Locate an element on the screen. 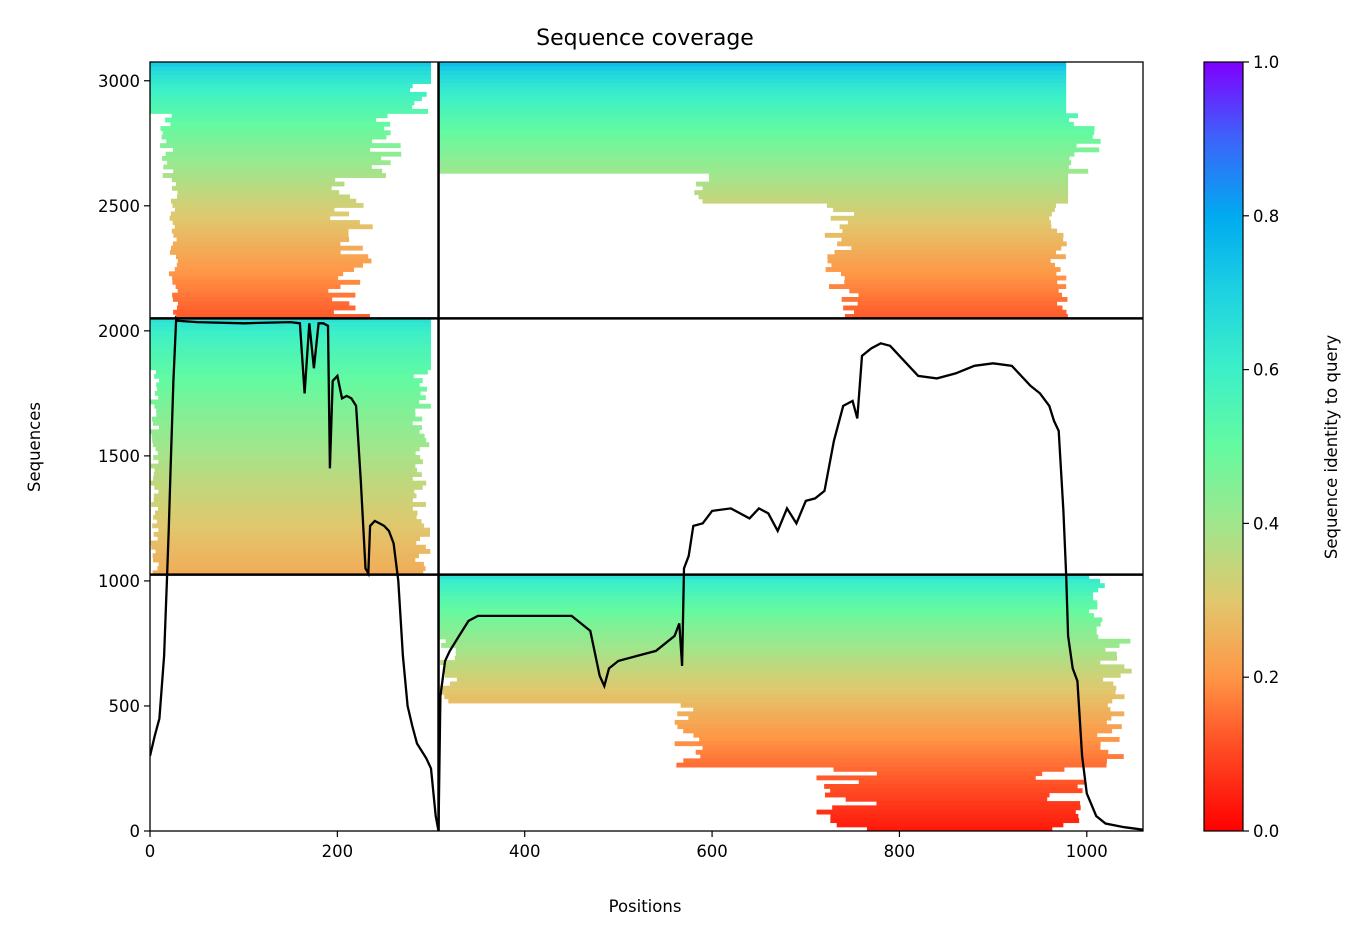  msa-block is located at coordinates (291, 447).